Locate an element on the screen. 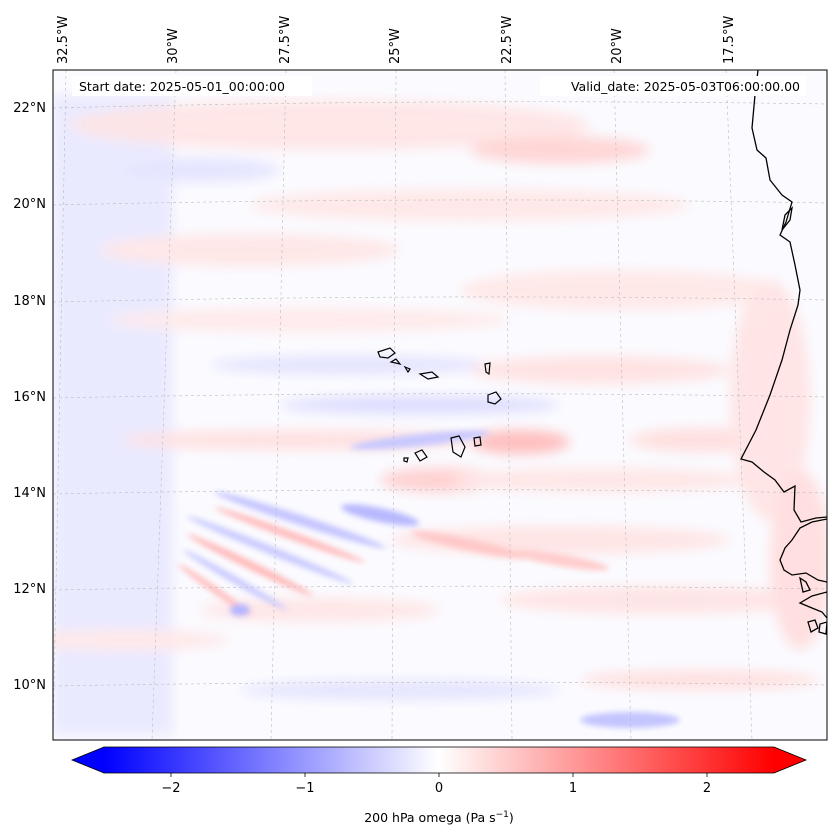  lat-label: 10°N is located at coordinates (29, 685).